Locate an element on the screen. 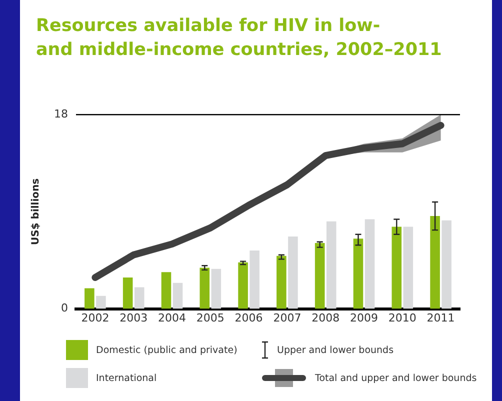 The image size is (502, 401). y-axis-title: US$ billions is located at coordinates (36, 211).